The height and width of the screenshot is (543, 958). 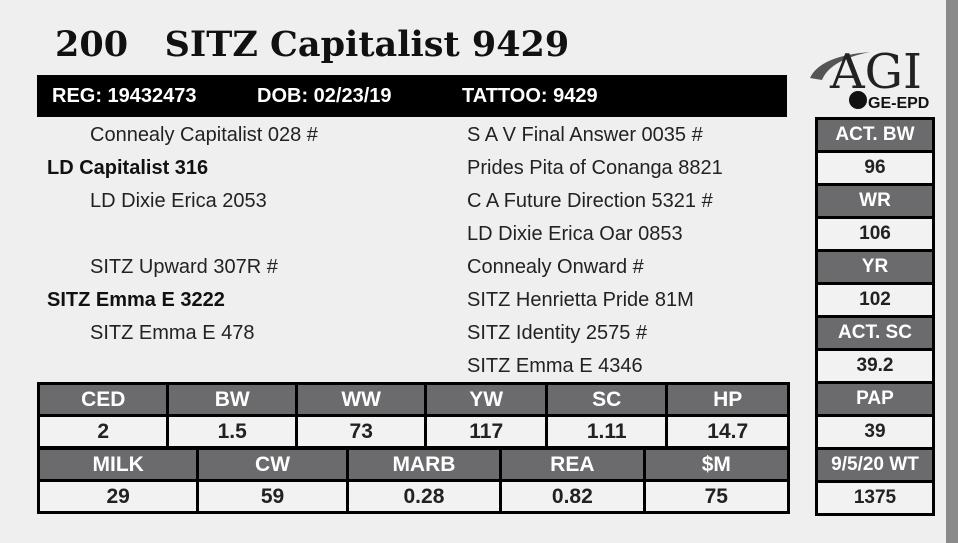 I want to click on epd-table-row2: MILK CW MARB REA $M 29 59 0.28 0.82 75, so click(x=413, y=480).